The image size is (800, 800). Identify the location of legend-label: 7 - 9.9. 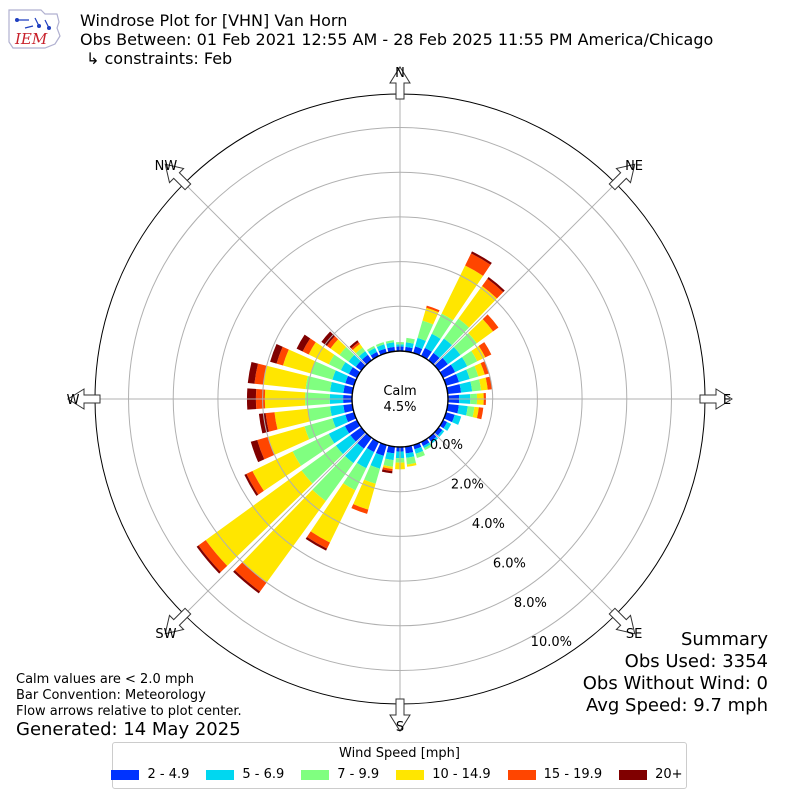
(358, 774).